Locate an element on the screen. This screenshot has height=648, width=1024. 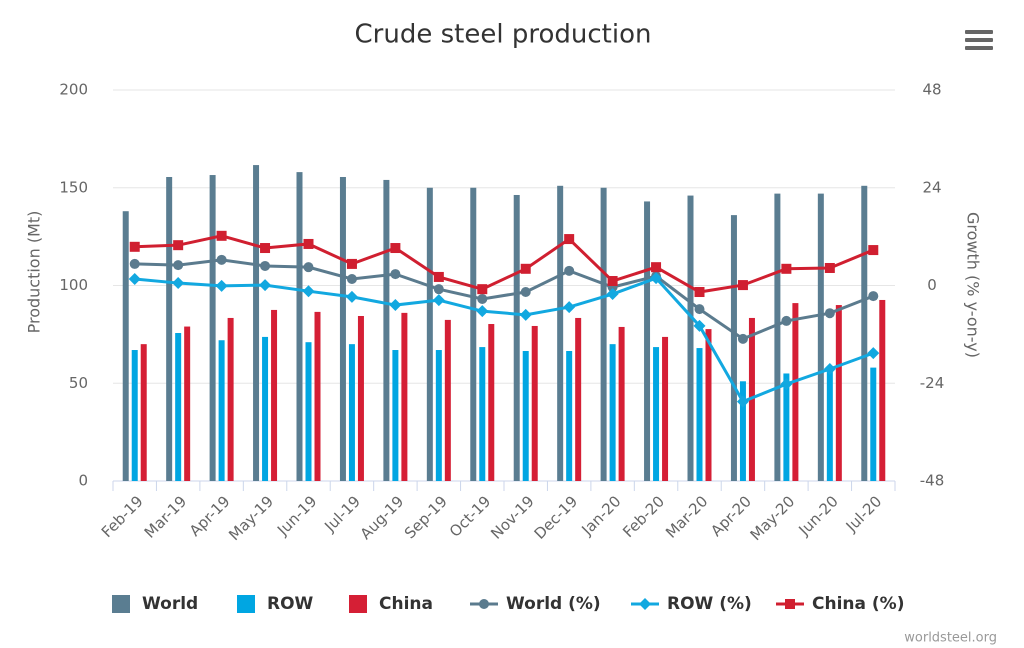
legend-item: World (%) is located at coordinates (535, 604).